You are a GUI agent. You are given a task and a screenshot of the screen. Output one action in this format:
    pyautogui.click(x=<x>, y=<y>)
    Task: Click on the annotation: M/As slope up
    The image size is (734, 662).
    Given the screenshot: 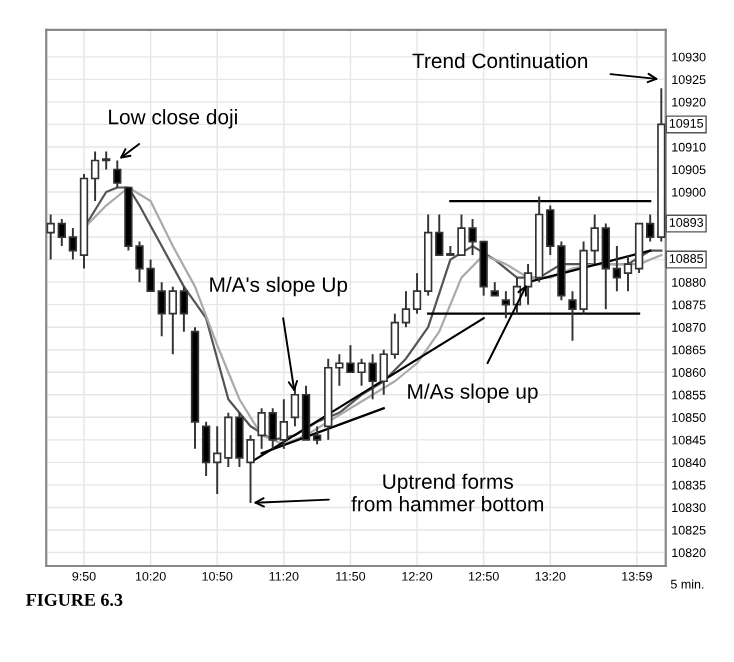 What is the action you would take?
    pyautogui.click(x=473, y=393)
    